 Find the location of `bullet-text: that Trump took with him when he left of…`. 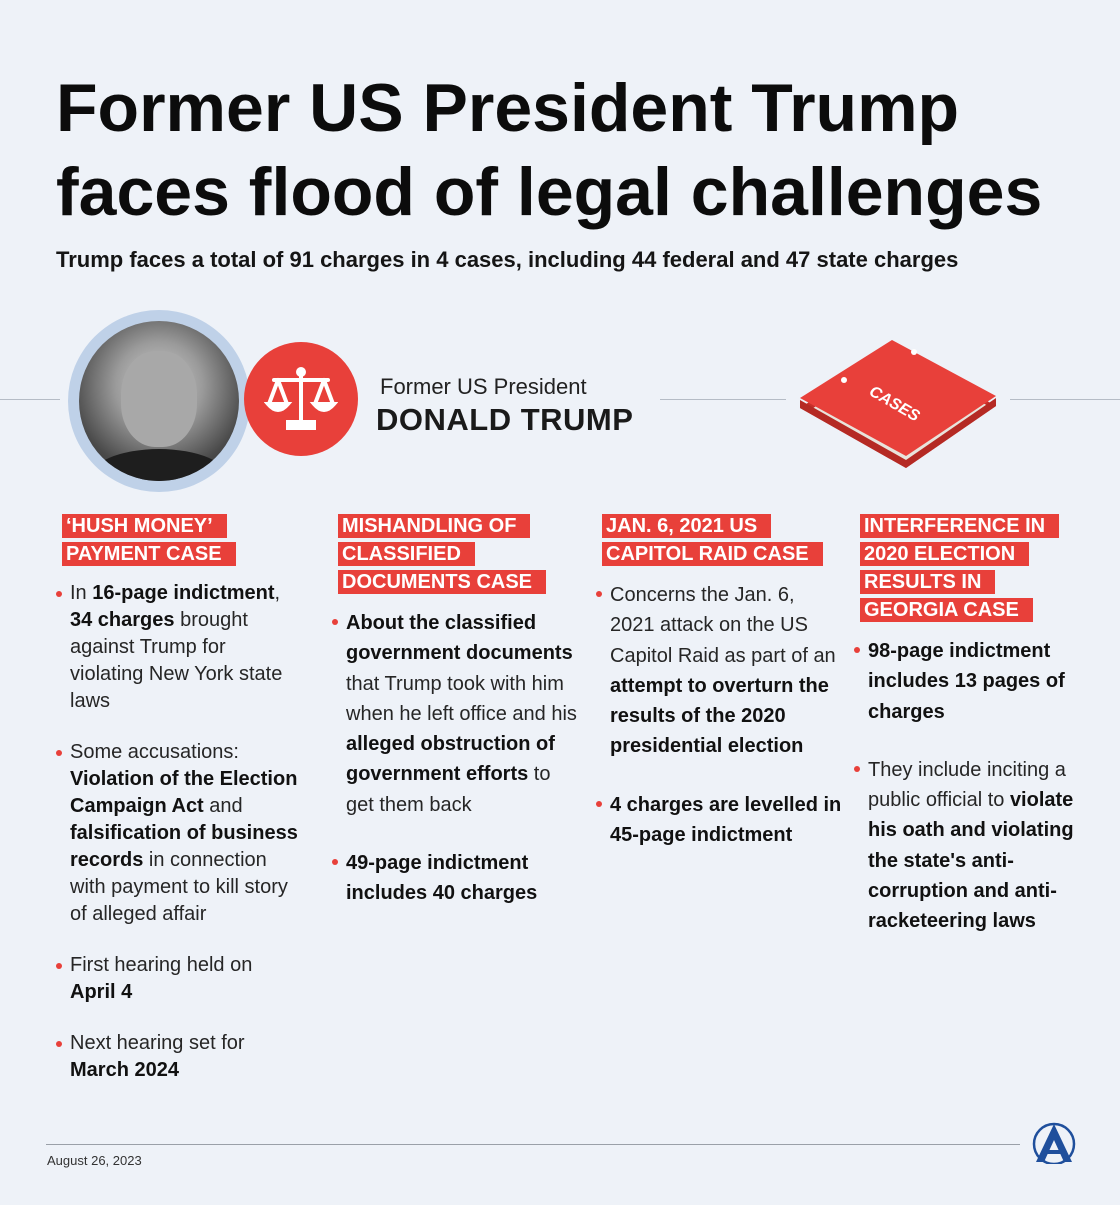

bullet-text: that Trump took with him when he left of… is located at coordinates (461, 698).